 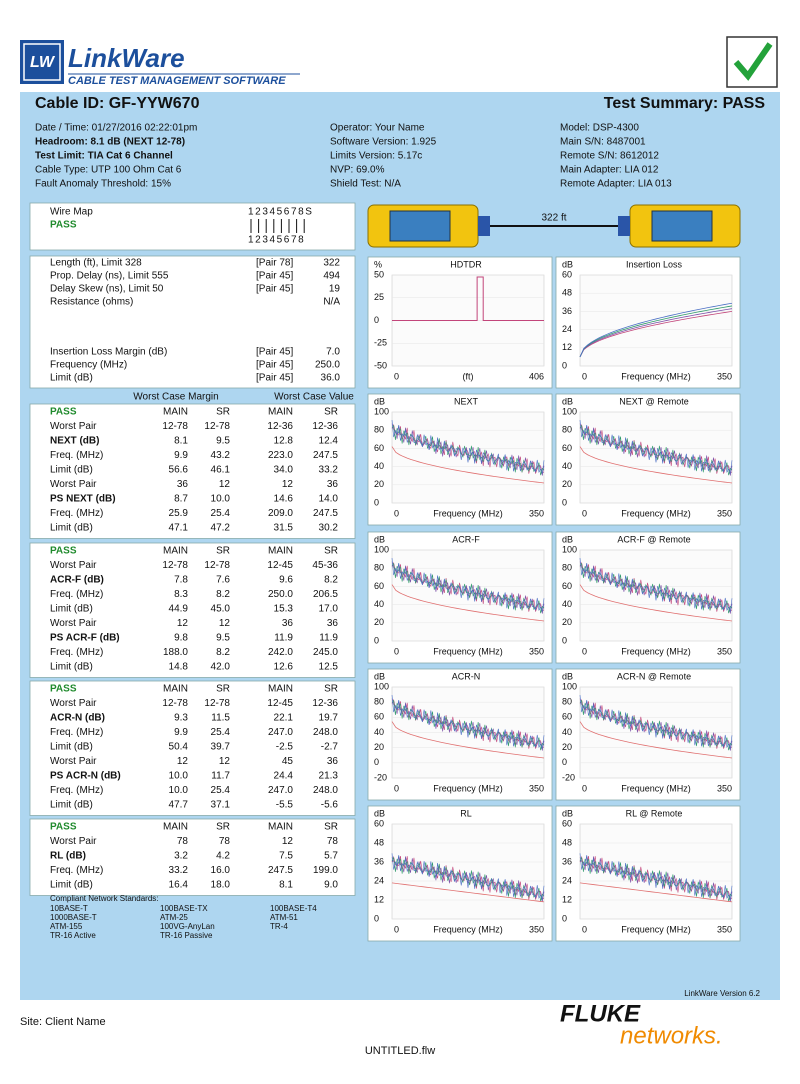 What do you see at coordinates (656, 929) in the screenshot?
I see `x-axis-label: Frequency (MHz)` at bounding box center [656, 929].